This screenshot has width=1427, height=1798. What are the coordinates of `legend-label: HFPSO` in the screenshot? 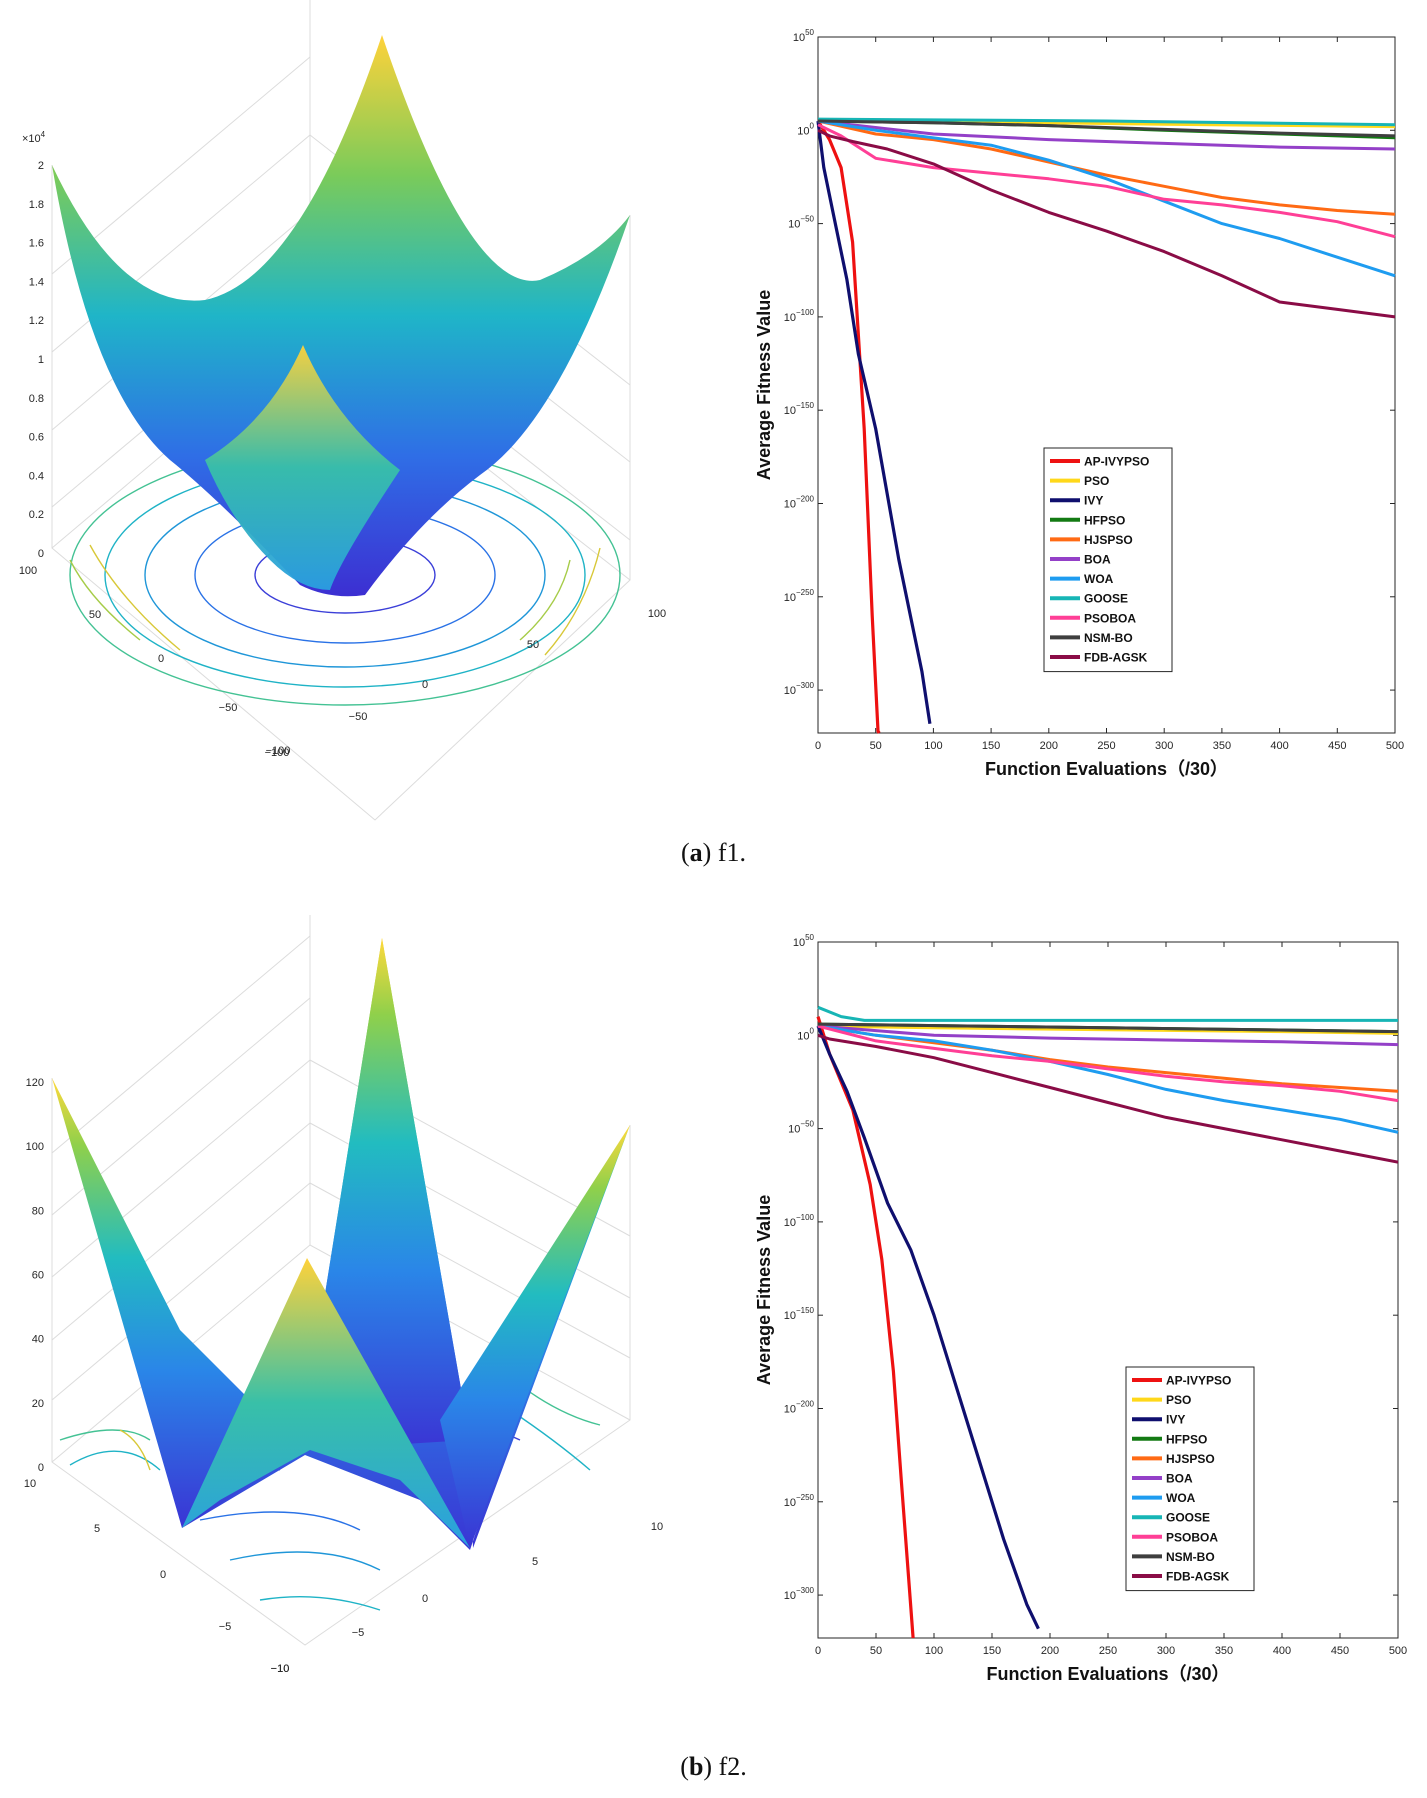 It's located at (1186, 1439).